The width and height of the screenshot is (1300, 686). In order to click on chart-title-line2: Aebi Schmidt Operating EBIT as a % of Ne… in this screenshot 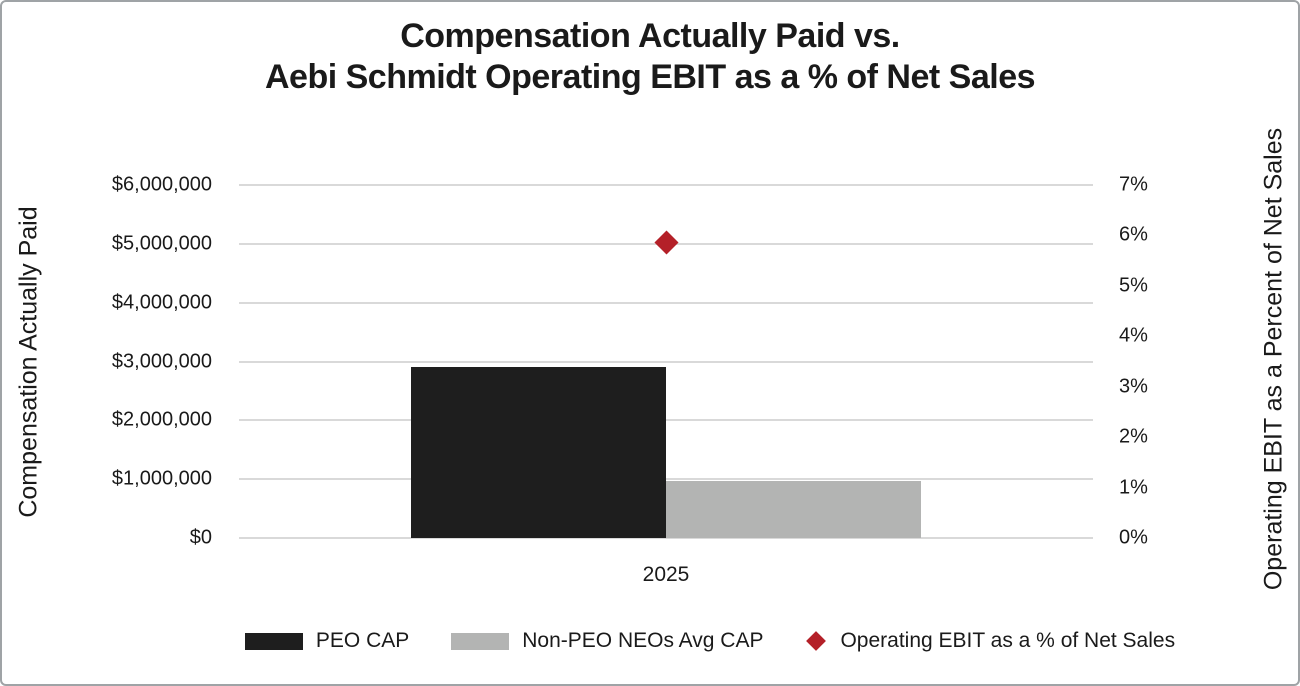, I will do `click(650, 77)`.